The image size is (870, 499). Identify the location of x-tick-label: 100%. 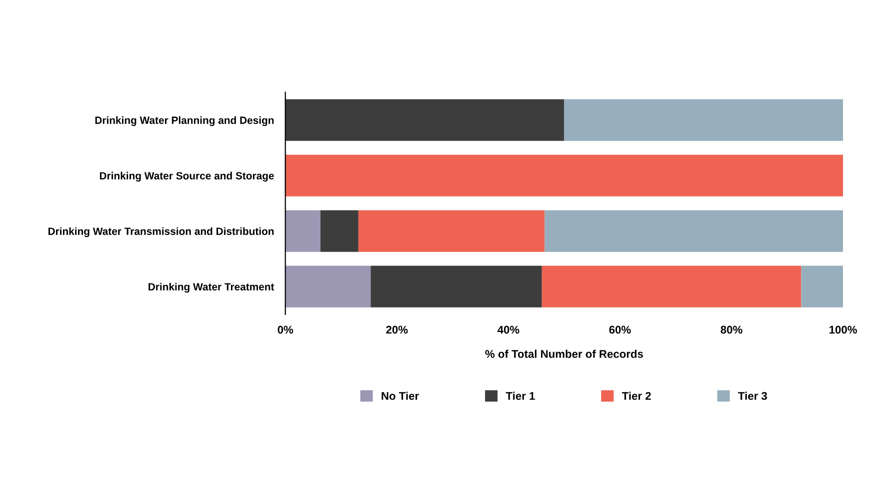
(843, 330).